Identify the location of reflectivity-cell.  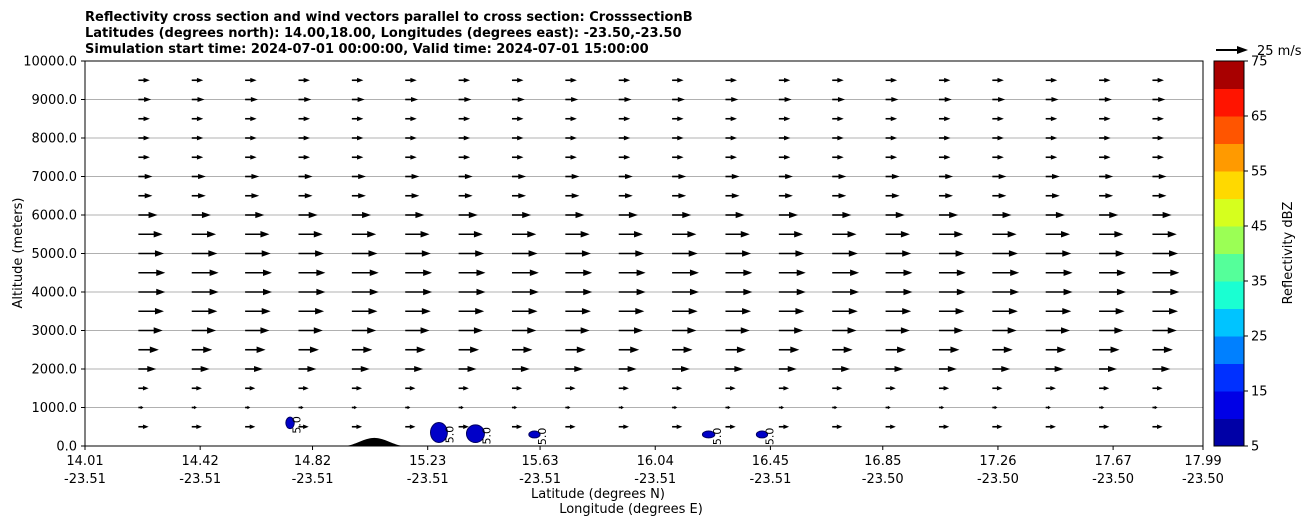
(475, 434).